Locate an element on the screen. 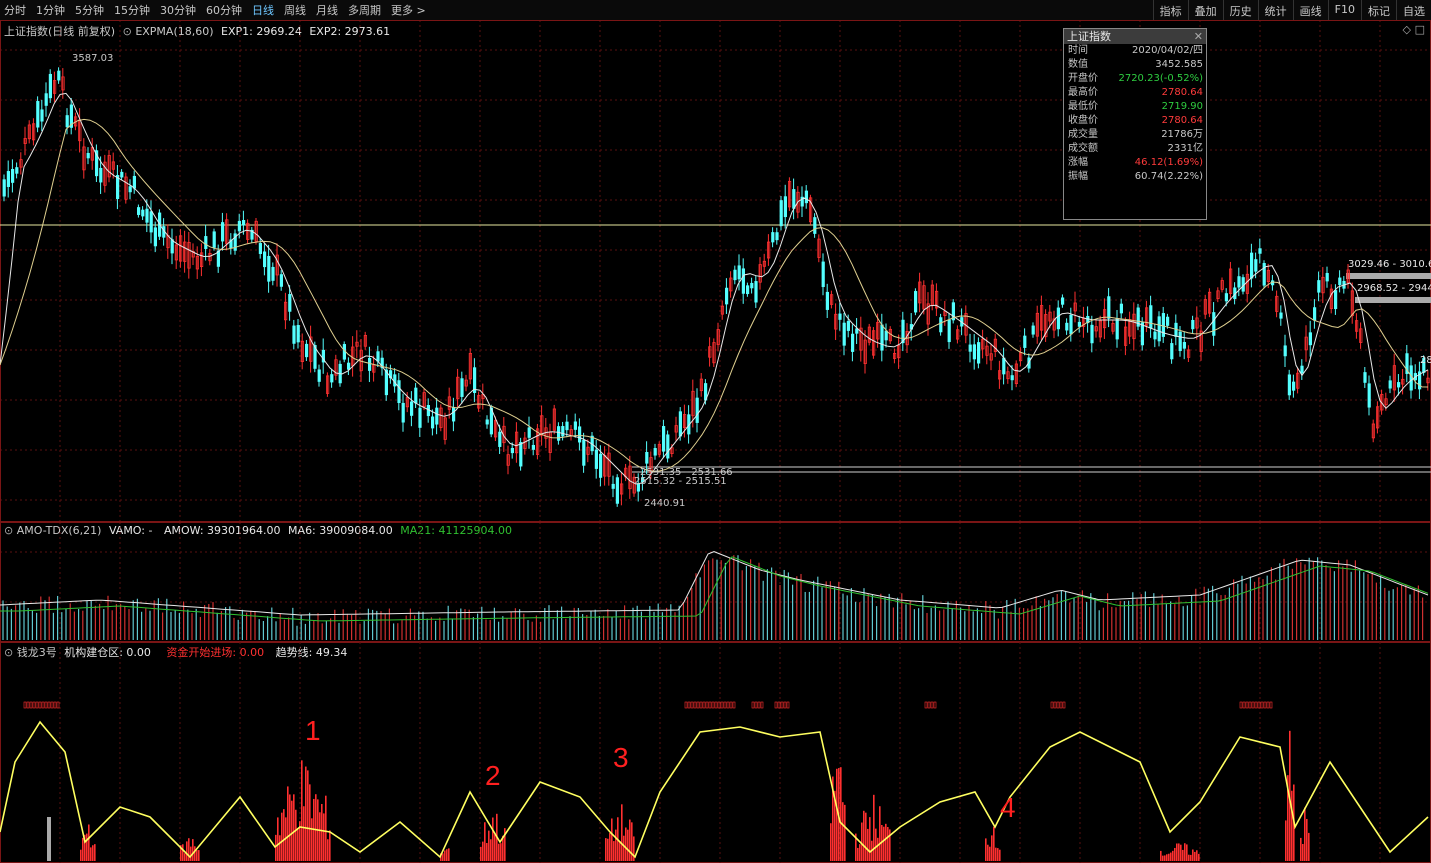 Image resolution: width=1431 pixels, height=863 pixels. period-tab-9: 多周期 is located at coordinates (364, 10).